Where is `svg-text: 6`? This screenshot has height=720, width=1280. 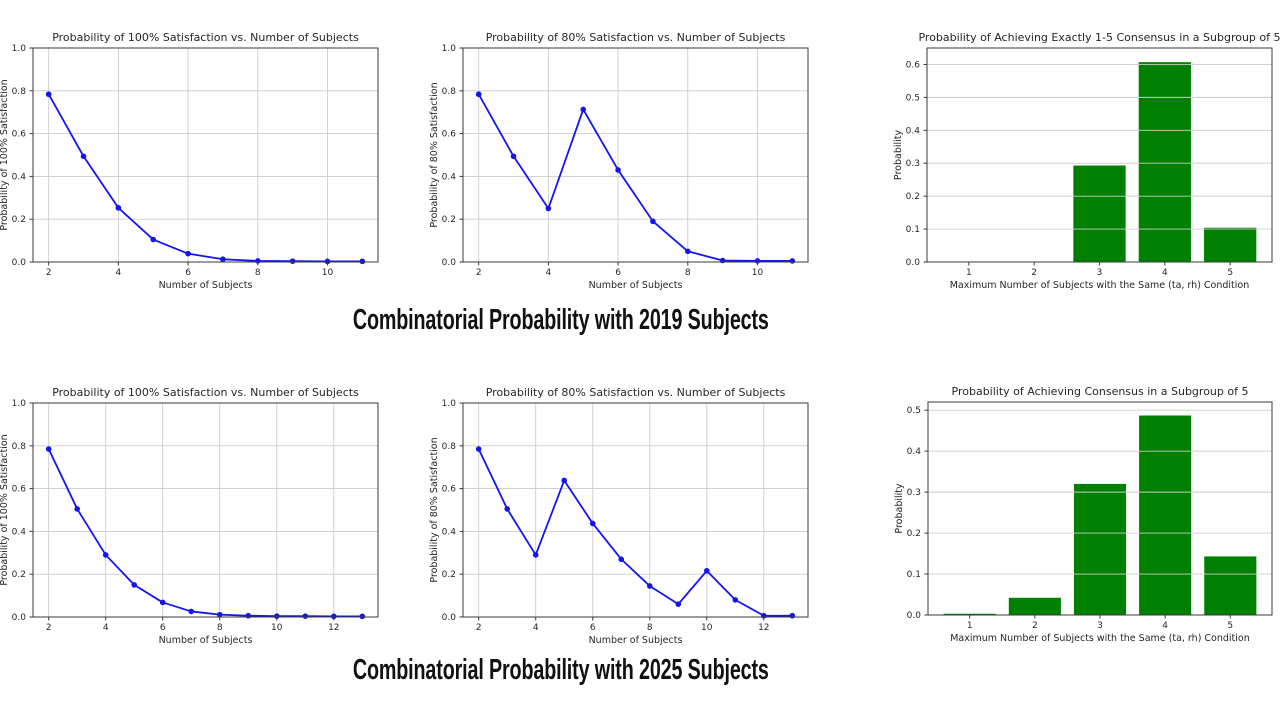 svg-text: 6 is located at coordinates (618, 273).